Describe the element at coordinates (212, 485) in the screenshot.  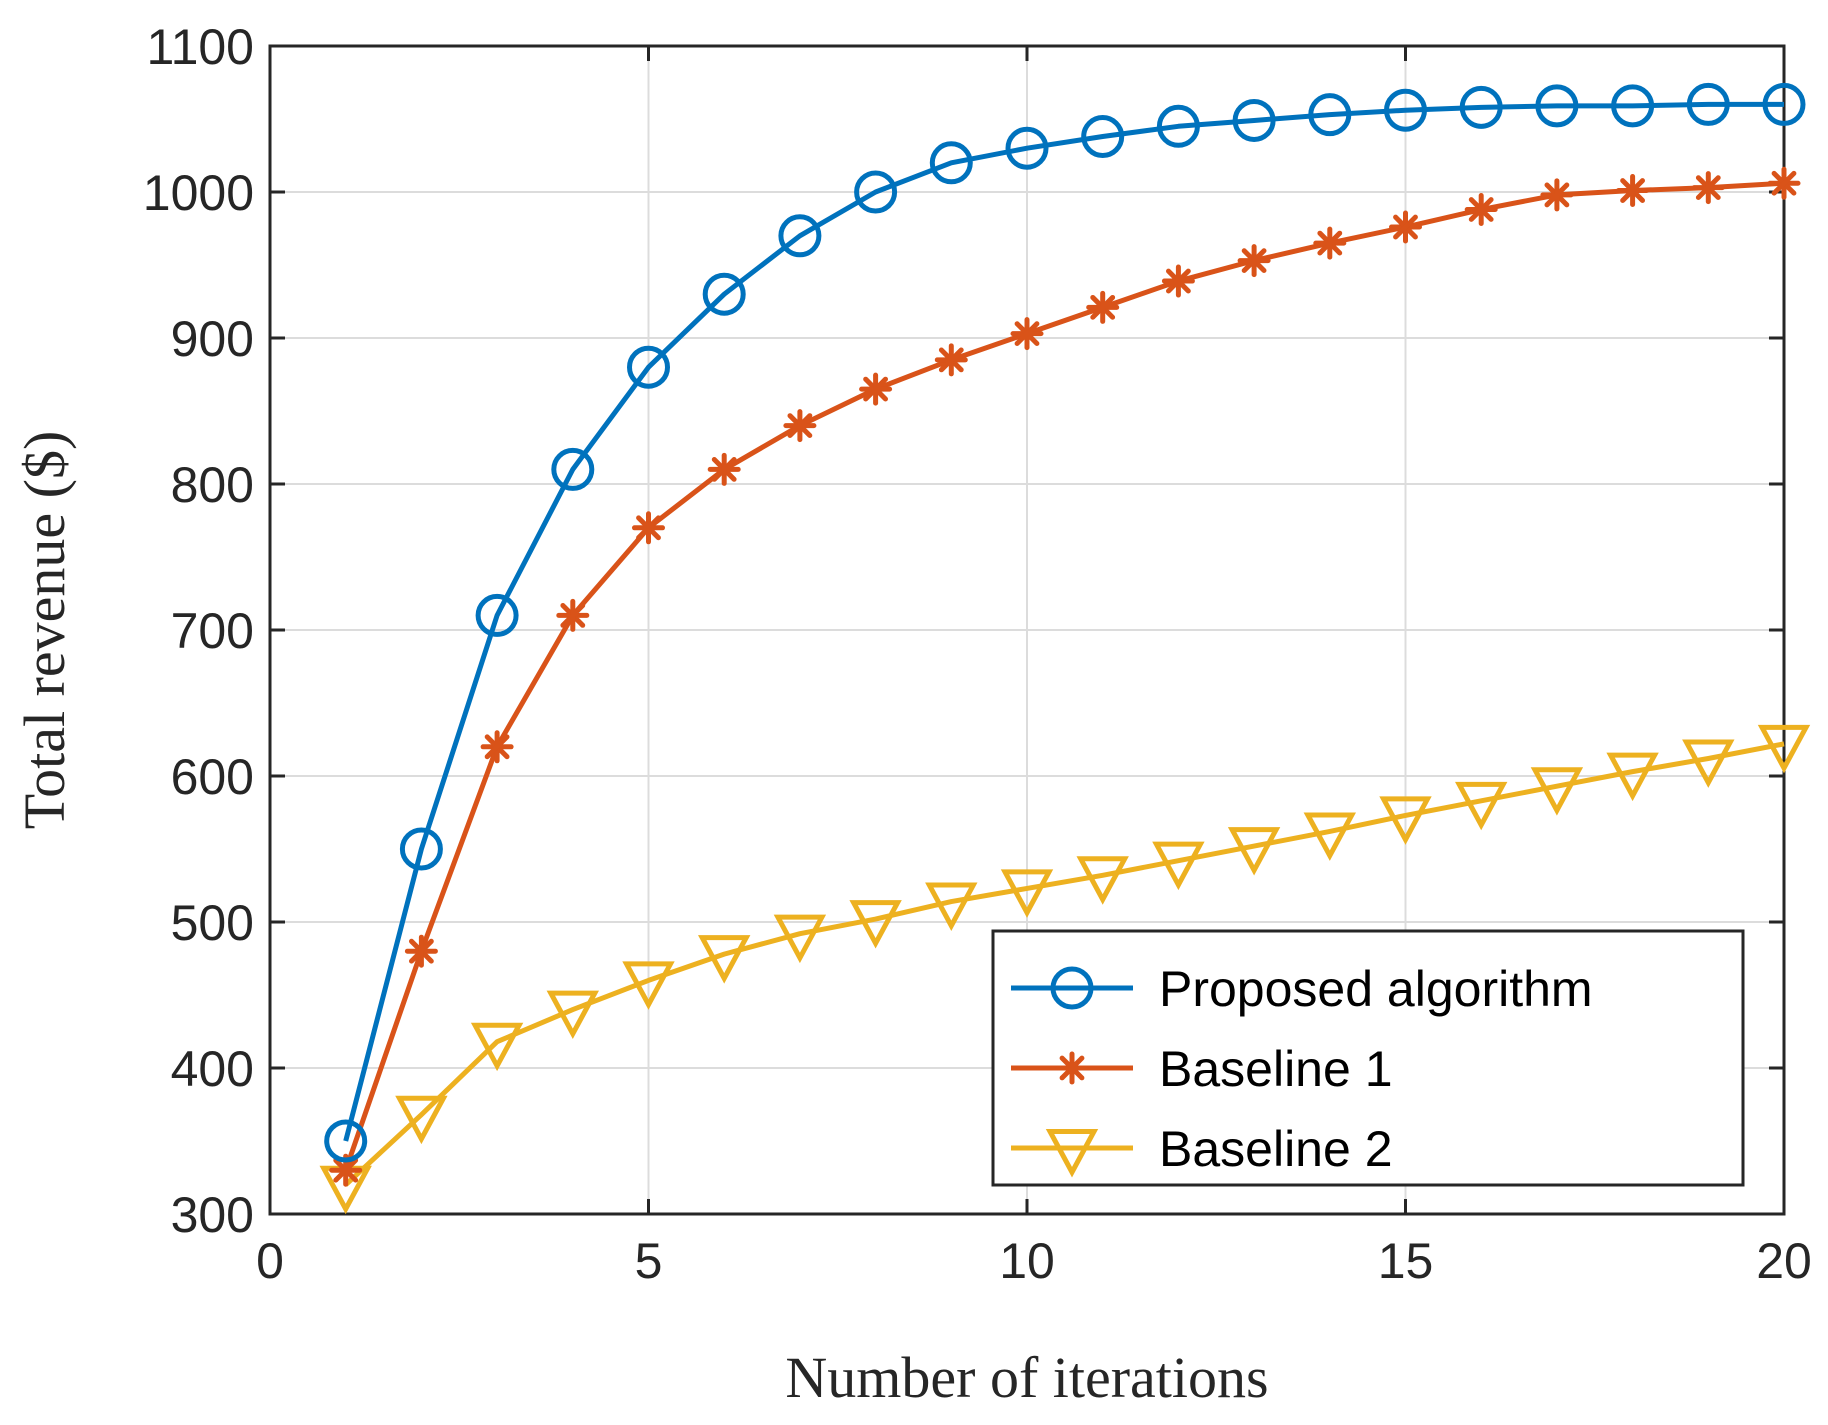
I see `y-tick-label: 800` at that location.